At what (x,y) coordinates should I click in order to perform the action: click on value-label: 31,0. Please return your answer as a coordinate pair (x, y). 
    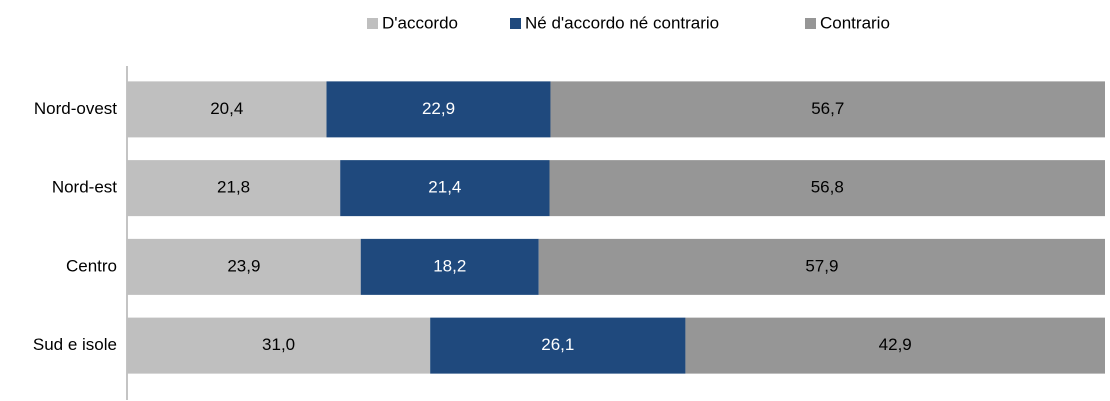
    Looking at the image, I should click on (278, 344).